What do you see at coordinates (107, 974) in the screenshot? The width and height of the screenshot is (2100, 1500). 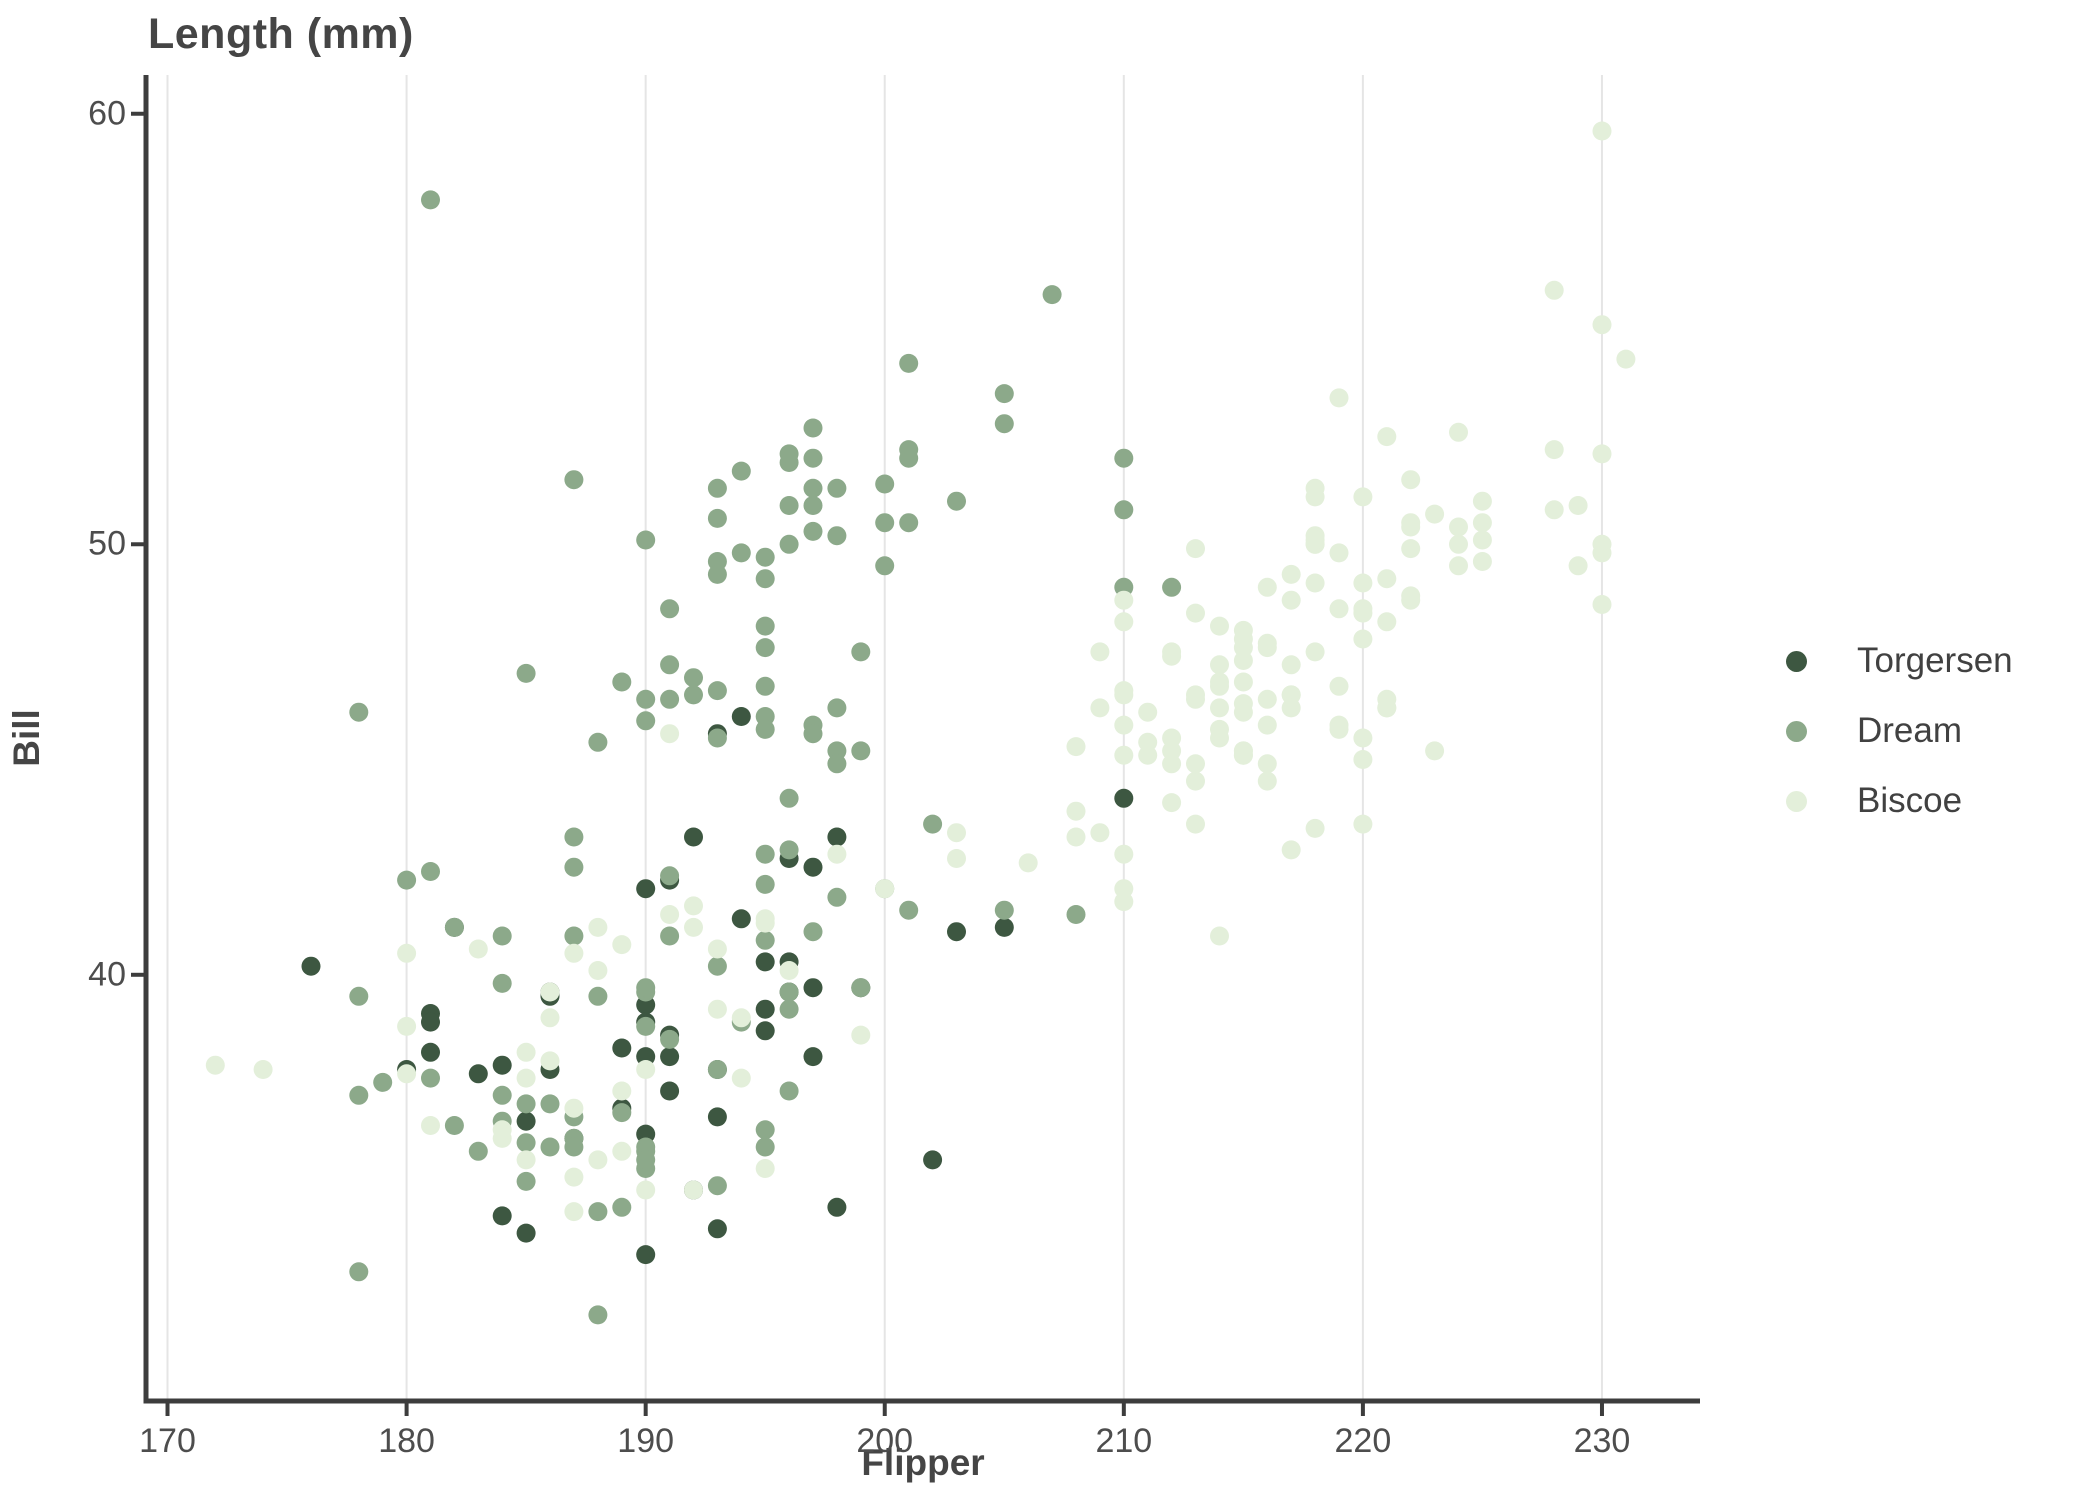 I see `y-tick-label: 40` at bounding box center [107, 974].